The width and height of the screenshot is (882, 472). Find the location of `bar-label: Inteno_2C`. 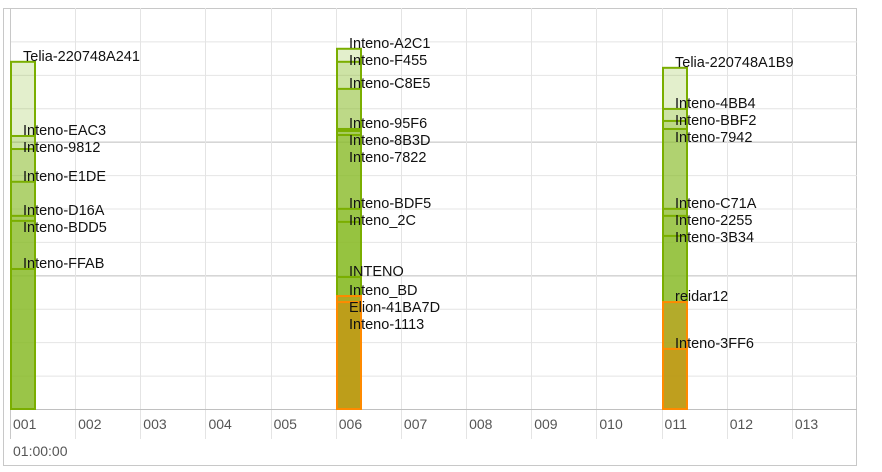

bar-label: Inteno_2C is located at coordinates (382, 221).